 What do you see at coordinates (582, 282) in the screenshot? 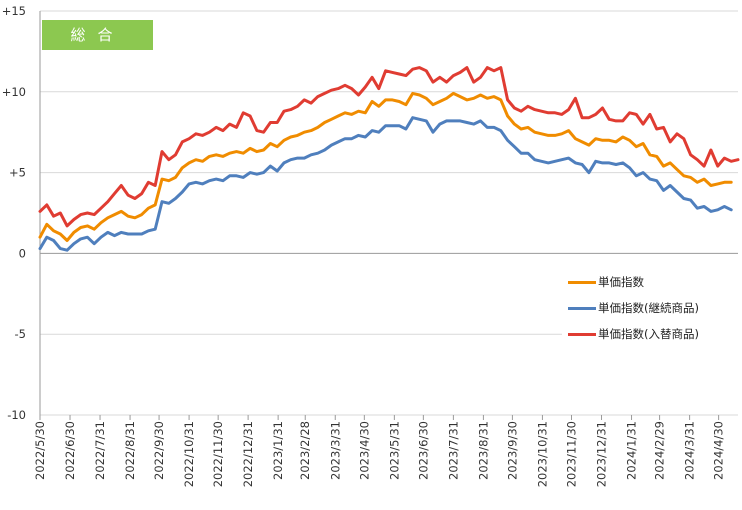
I see `legend-swatch-unit-price-index` at bounding box center [582, 282].